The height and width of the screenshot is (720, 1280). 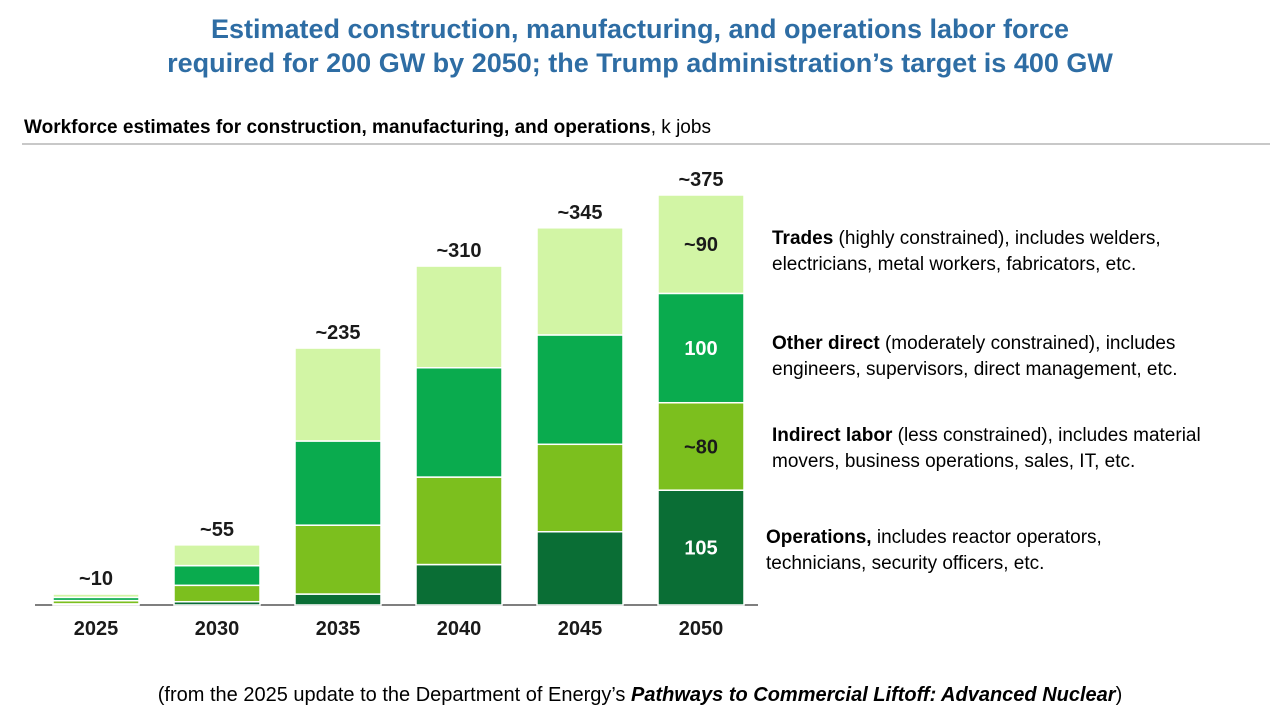 What do you see at coordinates (646, 144) in the screenshot?
I see `subtitle-divider` at bounding box center [646, 144].